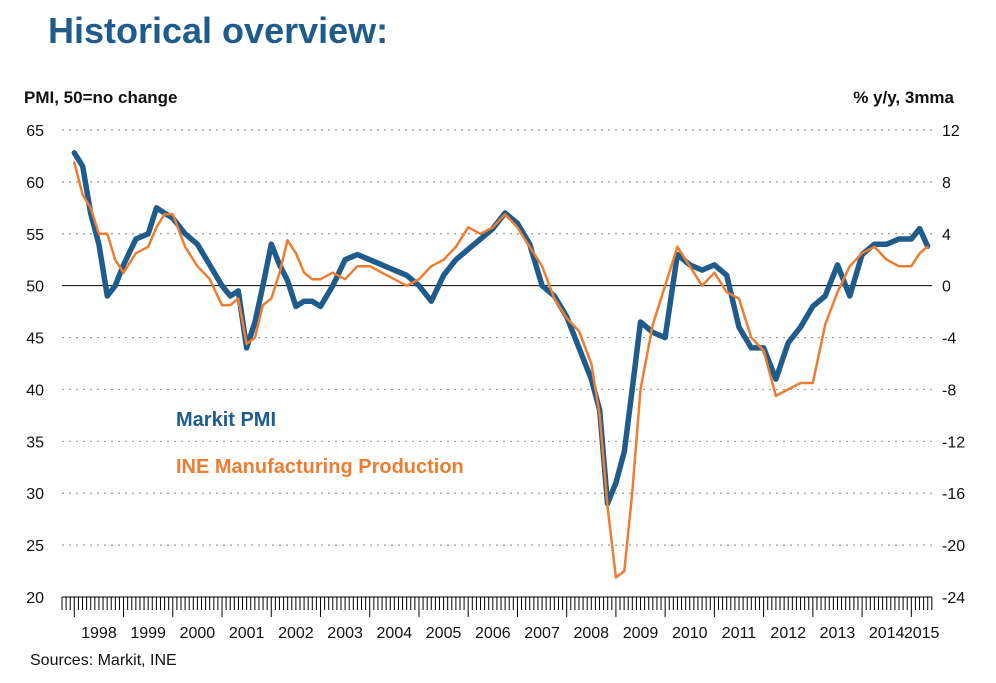 The height and width of the screenshot is (683, 996). I want to click on year-label: 2004, so click(395, 633).